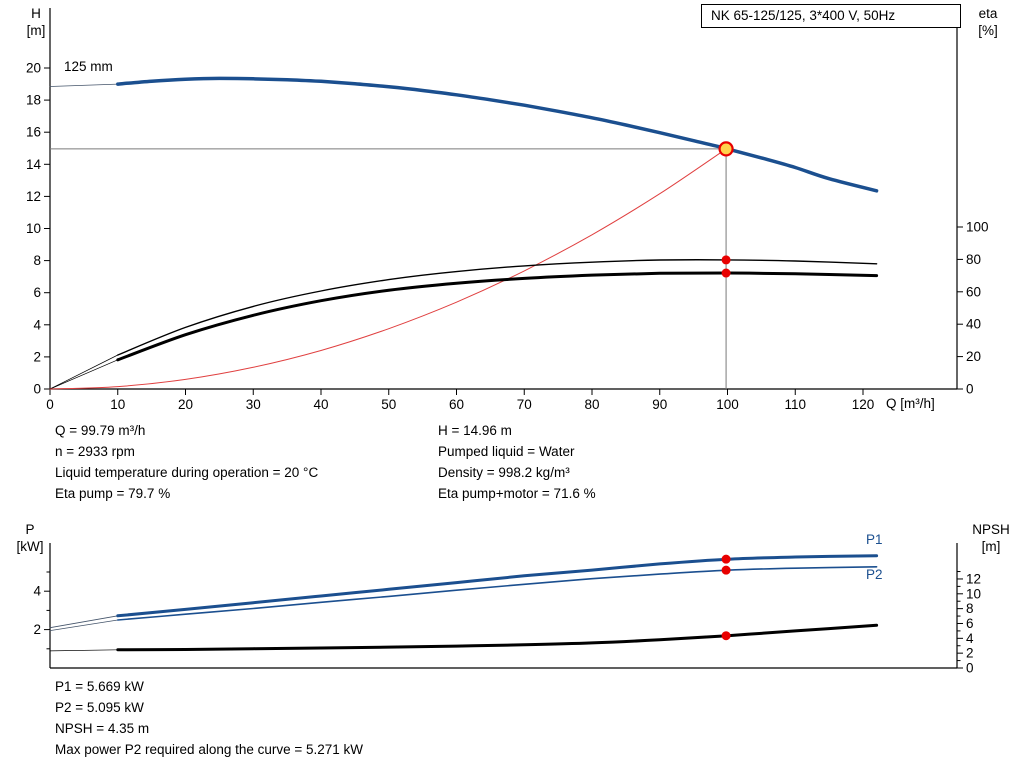 Image resolution: width=1024 pixels, height=781 pixels. What do you see at coordinates (874, 574) in the screenshot?
I see `p2-curve-label: P2` at bounding box center [874, 574].